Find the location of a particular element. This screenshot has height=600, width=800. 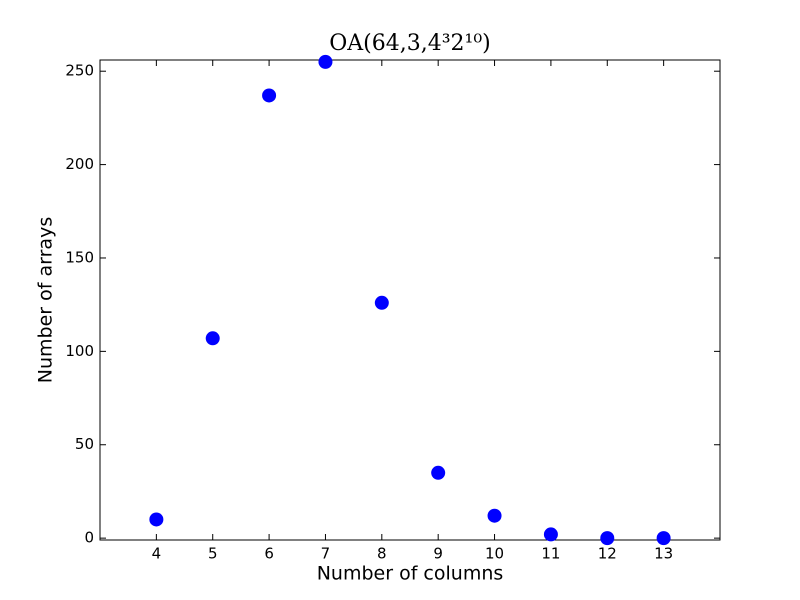

x-axis-label: Number of columns is located at coordinates (410, 574).